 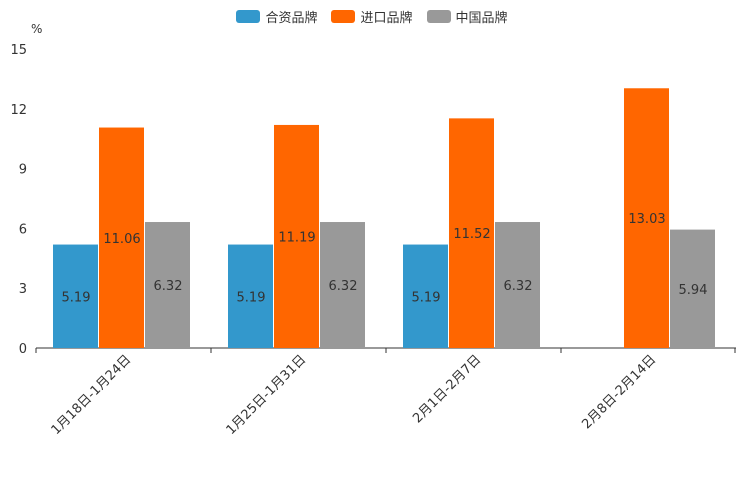 I want to click on legend-swatch-chinese, so click(x=438, y=16).